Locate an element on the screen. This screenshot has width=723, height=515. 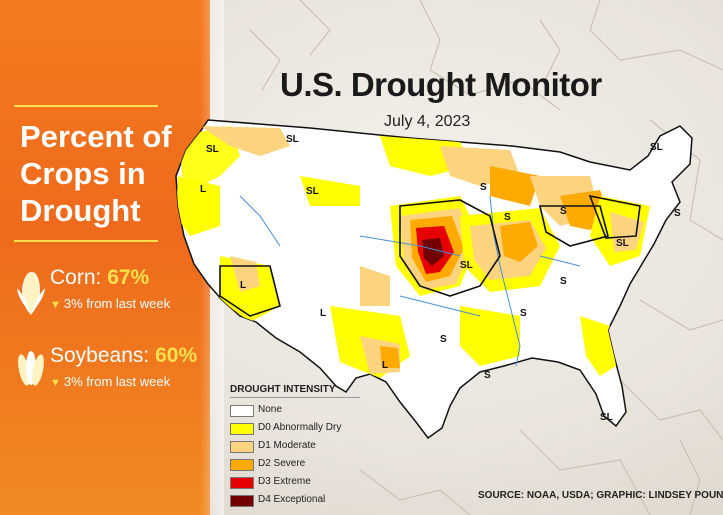
legend-item-d3: D3 Extreme is located at coordinates (295, 482).